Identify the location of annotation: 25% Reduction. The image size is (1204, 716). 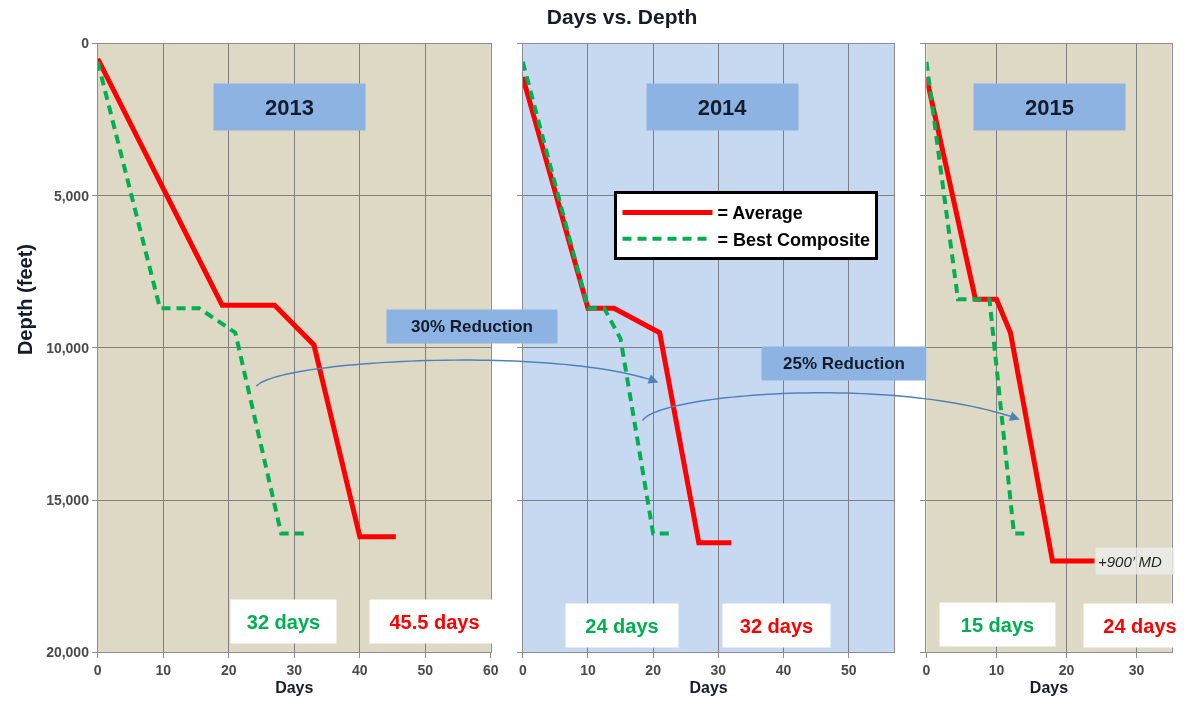
(844, 363).